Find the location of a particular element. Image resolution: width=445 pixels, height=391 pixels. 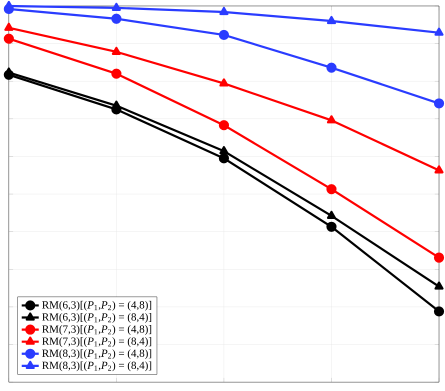

legend-label: RM(8,3)[(P$_{1}$,P$_{2}$) = (4,8)] is located at coordinates (97, 354).